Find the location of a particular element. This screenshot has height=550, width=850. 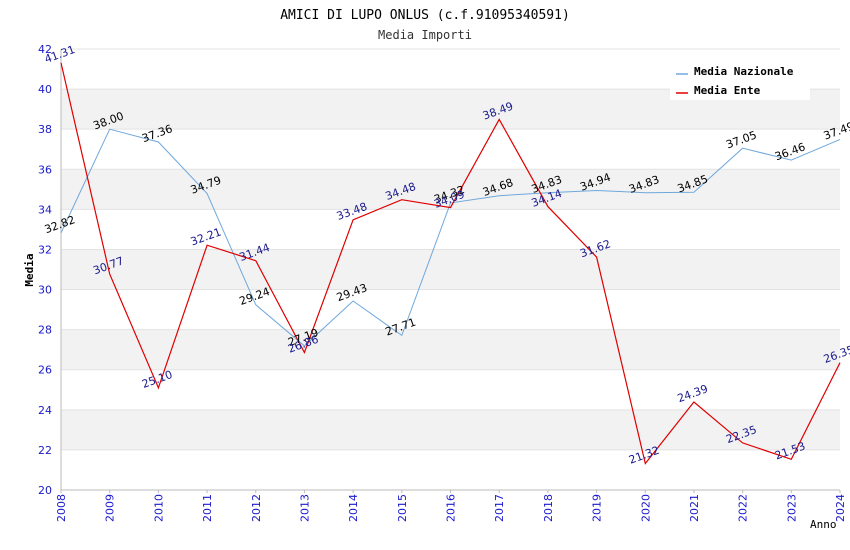

y-axis-label: Media is located at coordinates (29, 269).